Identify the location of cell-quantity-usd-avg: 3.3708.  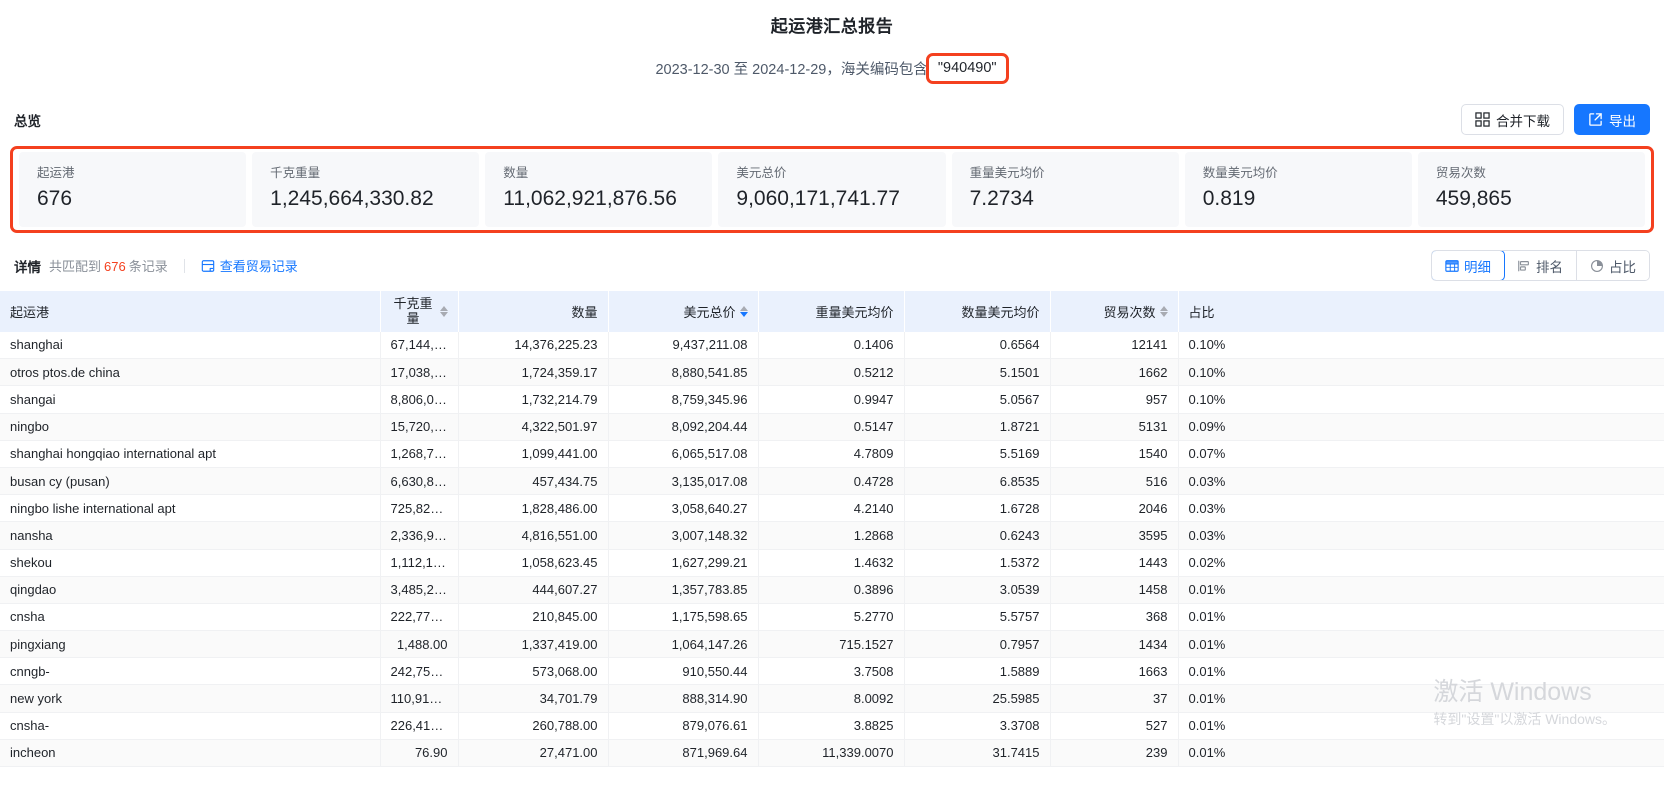
(977, 726).